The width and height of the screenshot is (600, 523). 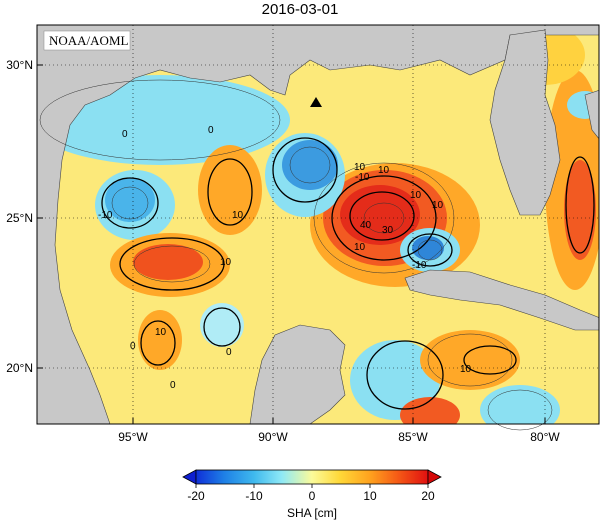 I want to click on colorbar-ramp, so click(x=312, y=477).